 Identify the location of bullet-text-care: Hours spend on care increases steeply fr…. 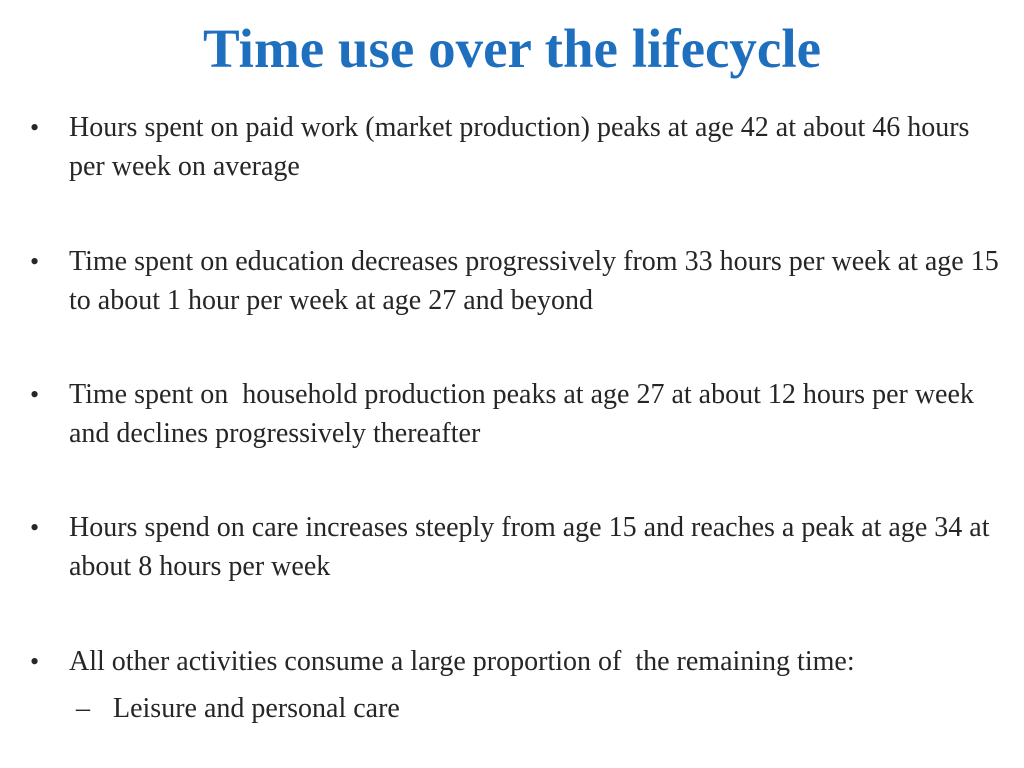
(533, 547).